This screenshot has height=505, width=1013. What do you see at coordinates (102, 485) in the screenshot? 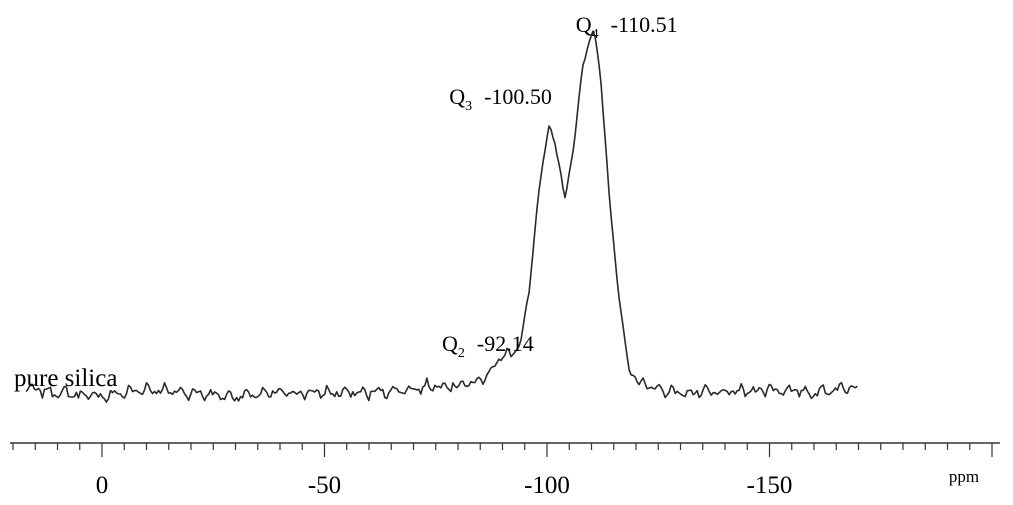
I see `x-tick-label: 0` at bounding box center [102, 485].